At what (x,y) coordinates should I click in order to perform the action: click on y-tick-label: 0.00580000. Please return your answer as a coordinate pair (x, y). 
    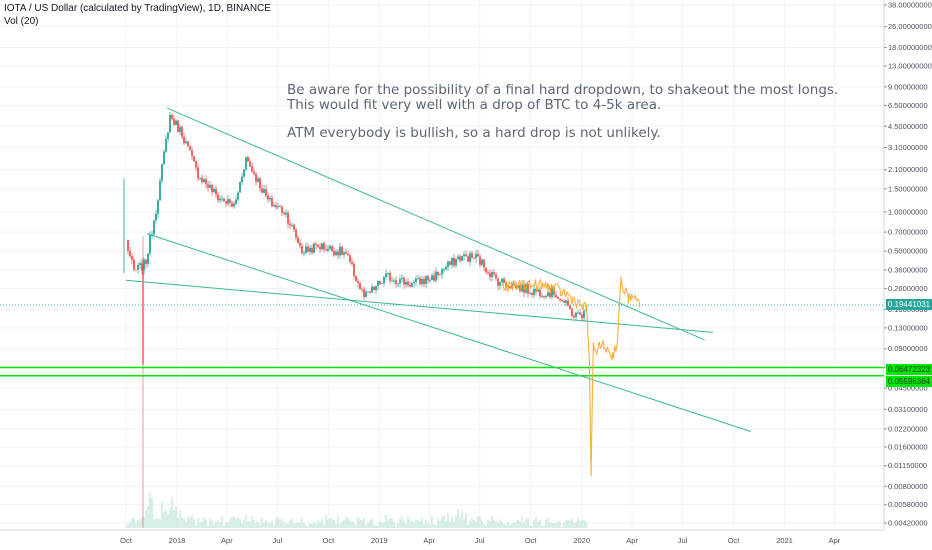
    Looking at the image, I should click on (908, 504).